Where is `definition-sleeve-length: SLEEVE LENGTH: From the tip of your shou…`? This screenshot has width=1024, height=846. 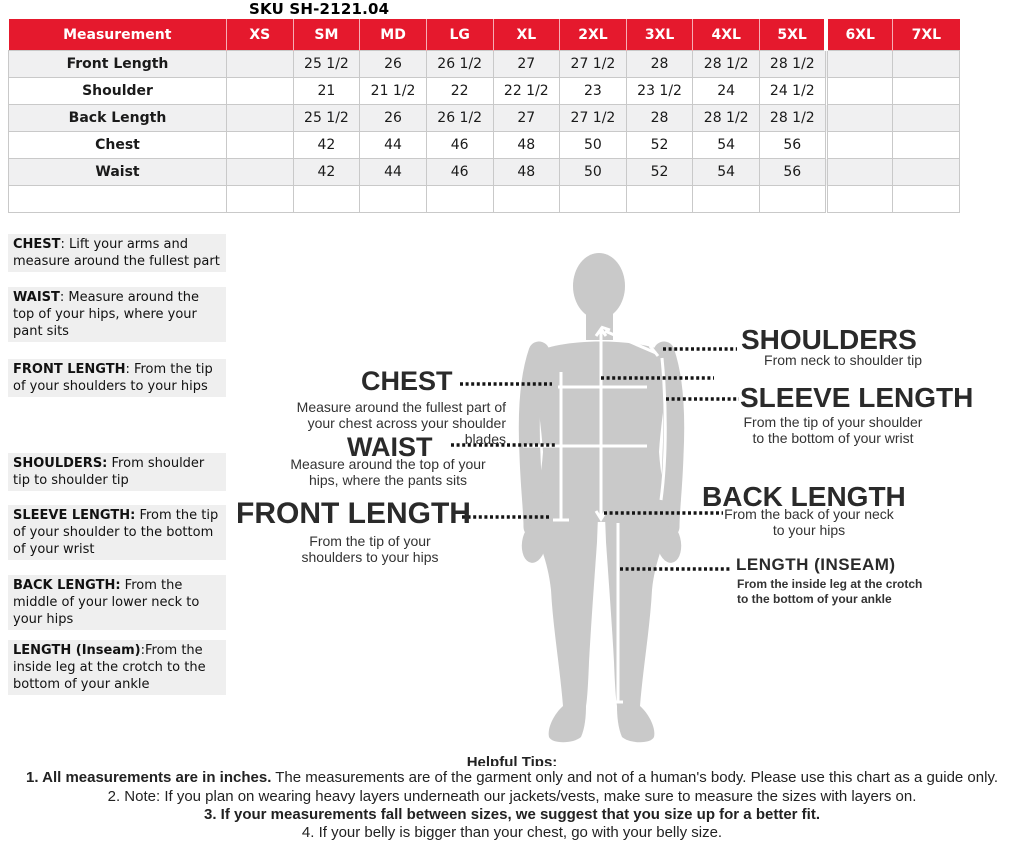
definition-sleeve-length: SLEEVE LENGTH: From the tip of your shou… is located at coordinates (117, 532).